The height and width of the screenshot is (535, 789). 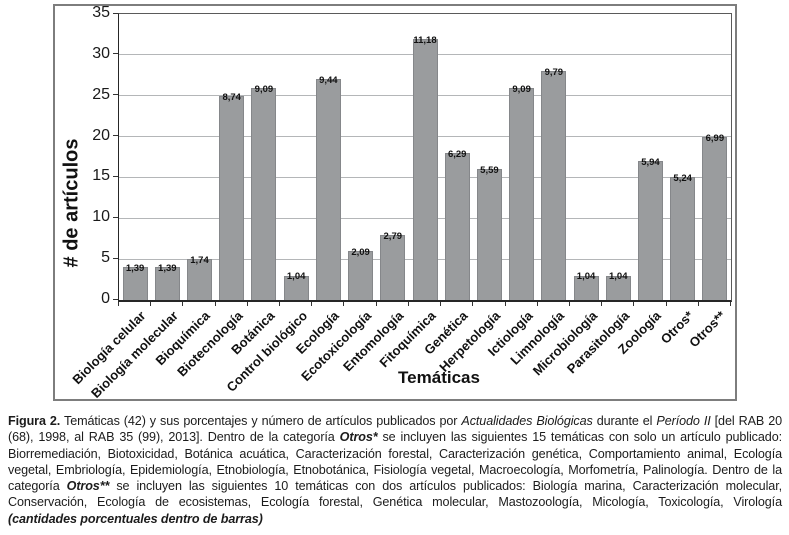 I want to click on bar-Entomología, so click(x=393, y=267).